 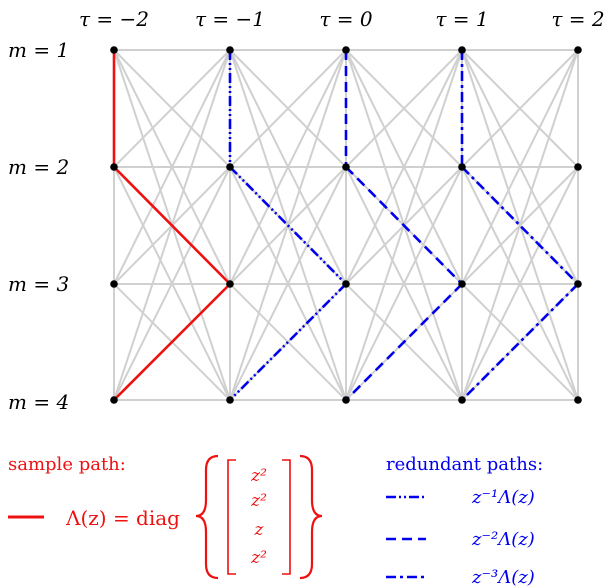 I want to click on matrix-entry-2: z², so click(x=258, y=501).